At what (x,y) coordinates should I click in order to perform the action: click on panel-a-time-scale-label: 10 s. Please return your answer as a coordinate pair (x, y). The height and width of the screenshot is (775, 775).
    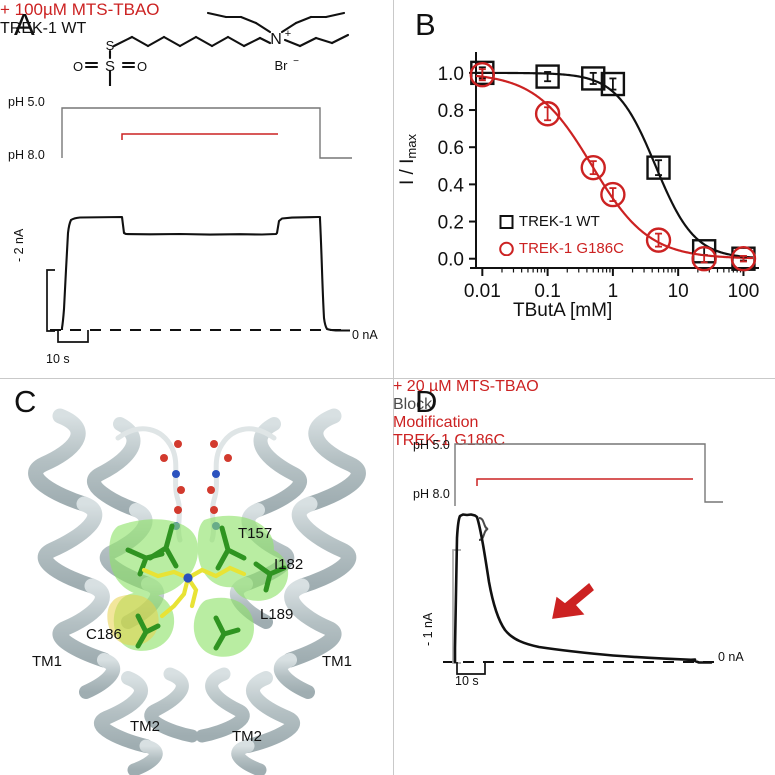
    Looking at the image, I should click on (58, 359).